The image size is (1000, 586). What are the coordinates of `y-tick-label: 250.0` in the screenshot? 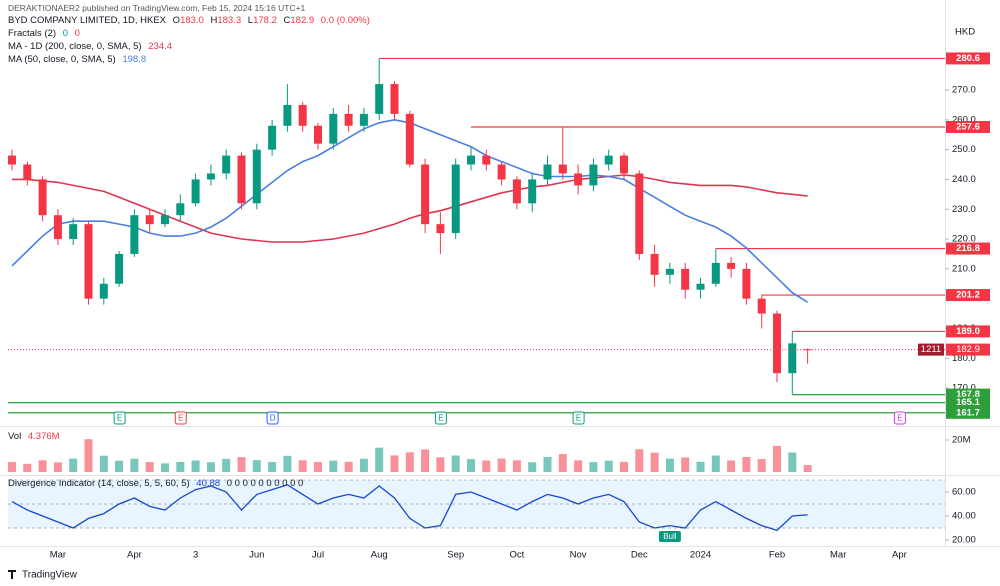 It's located at (964, 149).